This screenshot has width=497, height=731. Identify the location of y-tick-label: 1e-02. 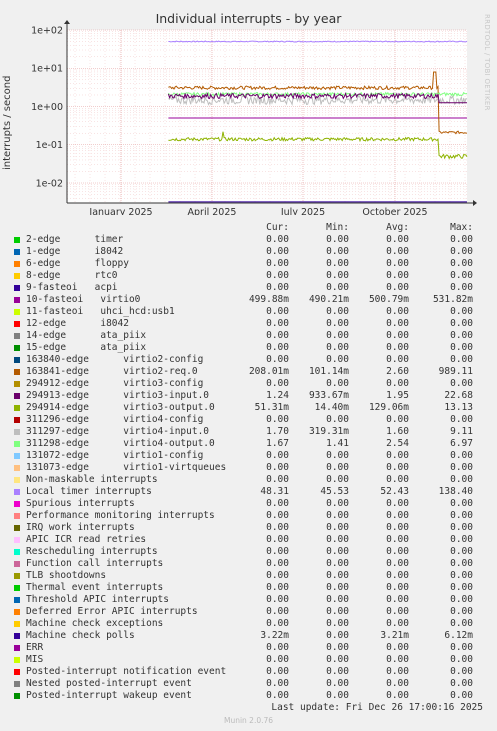
(49, 183).